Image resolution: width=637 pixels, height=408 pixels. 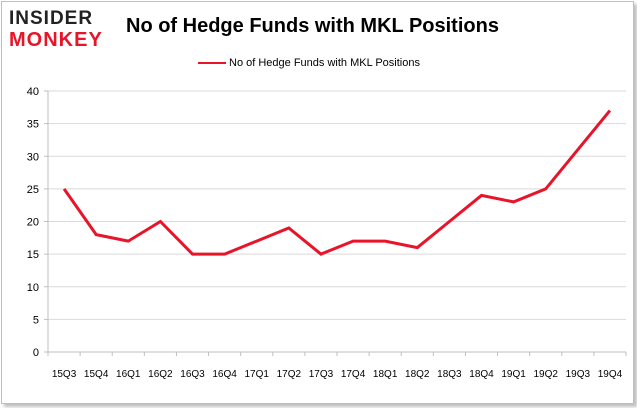 What do you see at coordinates (192, 374) in the screenshot?
I see `x-tick-label: 16Q3` at bounding box center [192, 374].